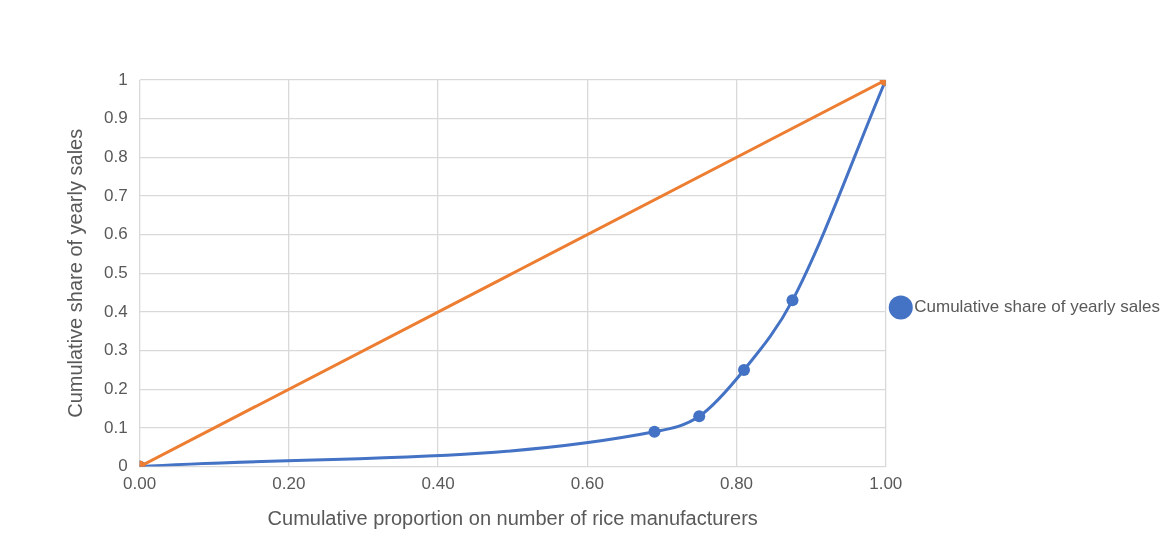 This screenshot has height=535, width=1171. Describe the element at coordinates (115, 157) in the screenshot. I see `y-tick-label: 0.8` at that location.